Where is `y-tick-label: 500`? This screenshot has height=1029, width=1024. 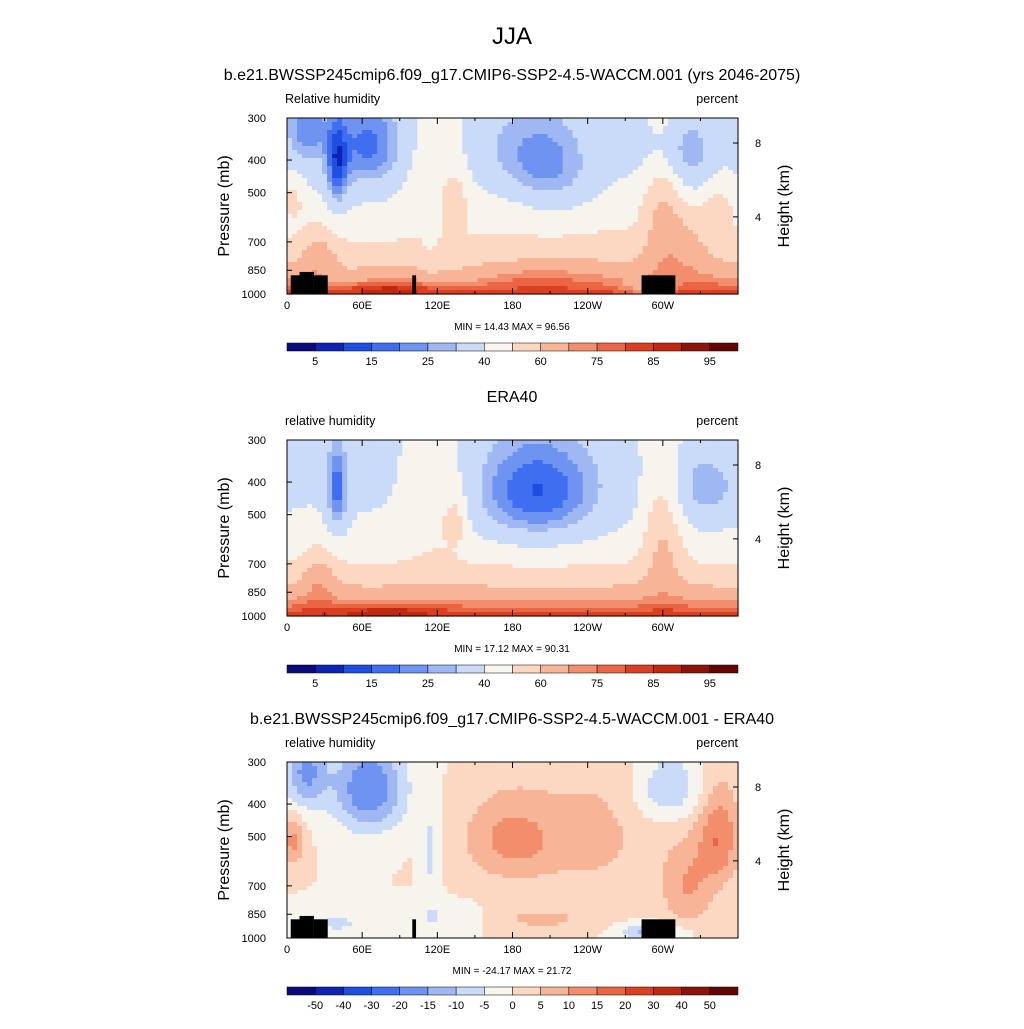 y-tick-label: 500 is located at coordinates (257, 194).